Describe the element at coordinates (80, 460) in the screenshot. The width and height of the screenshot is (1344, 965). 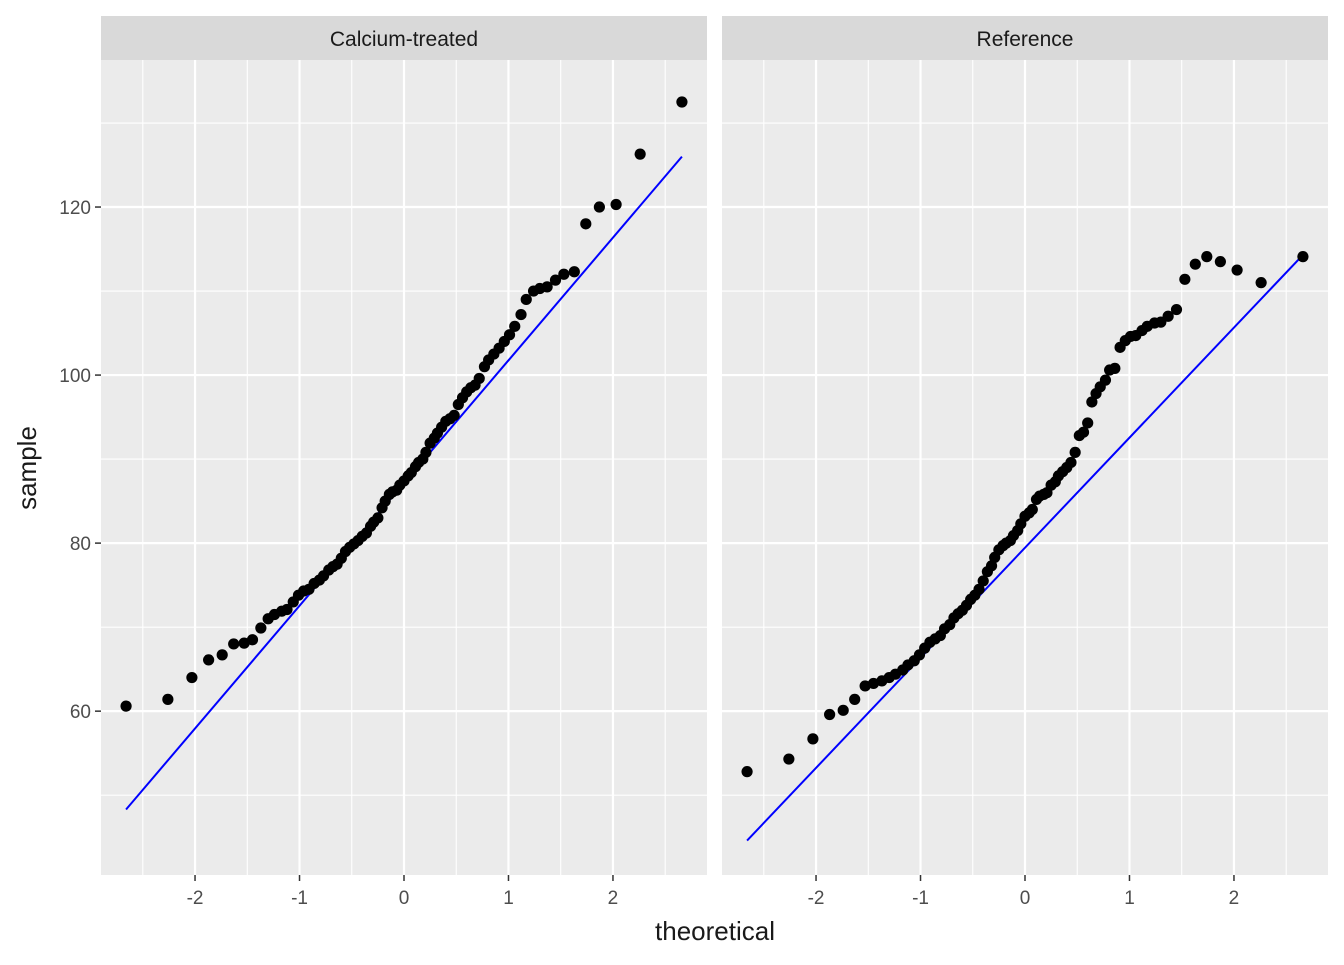
I see `y-axis: 60 80 100 120` at that location.